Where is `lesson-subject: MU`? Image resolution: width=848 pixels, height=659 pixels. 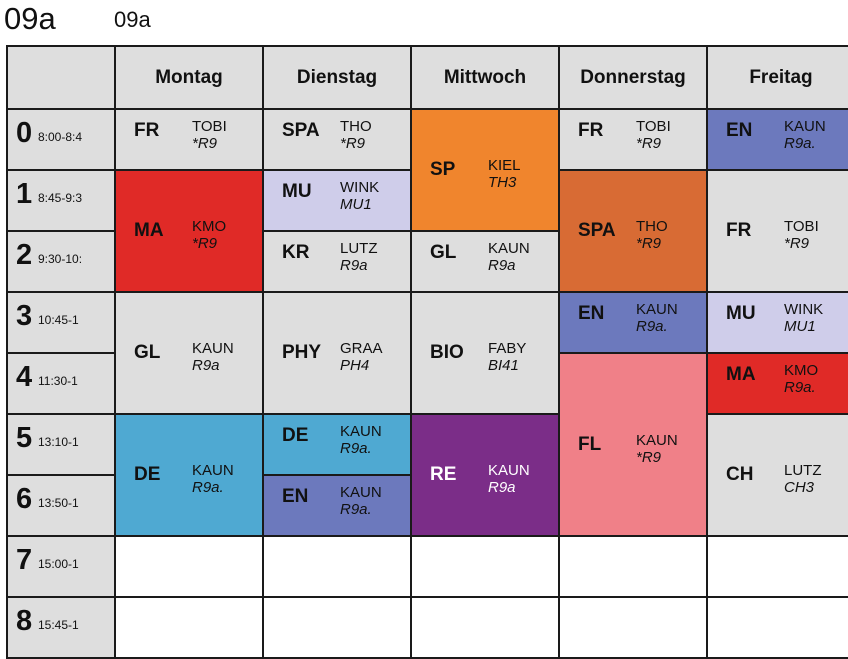 lesson-subject: MU is located at coordinates (297, 191).